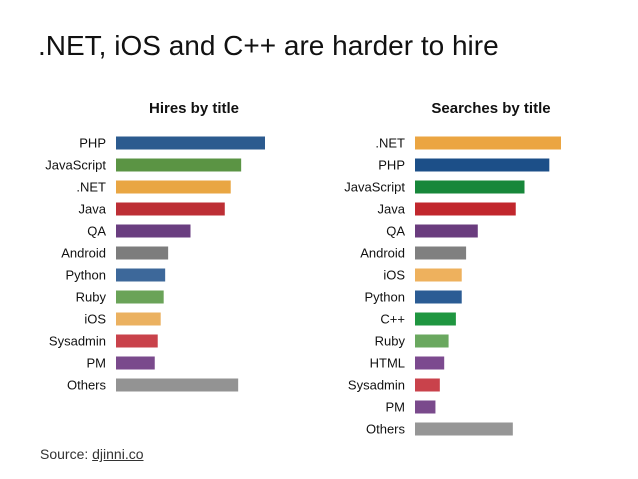 The image size is (638, 479). What do you see at coordinates (194, 108) in the screenshot?
I see `chart-title: Hires by title` at bounding box center [194, 108].